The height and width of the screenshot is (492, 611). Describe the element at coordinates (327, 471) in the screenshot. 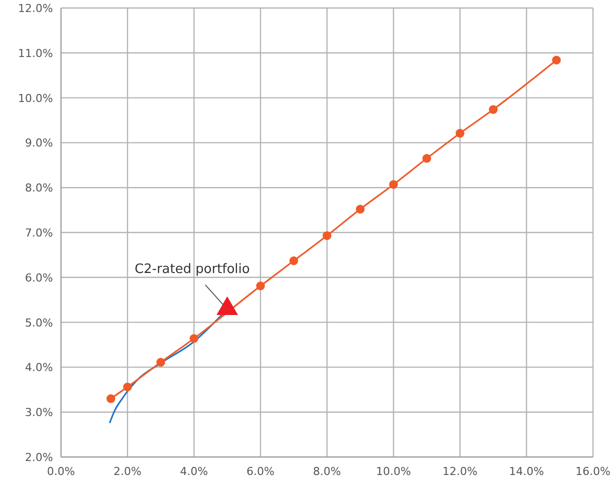

I see `x-tick-label: 8.0%` at that location.